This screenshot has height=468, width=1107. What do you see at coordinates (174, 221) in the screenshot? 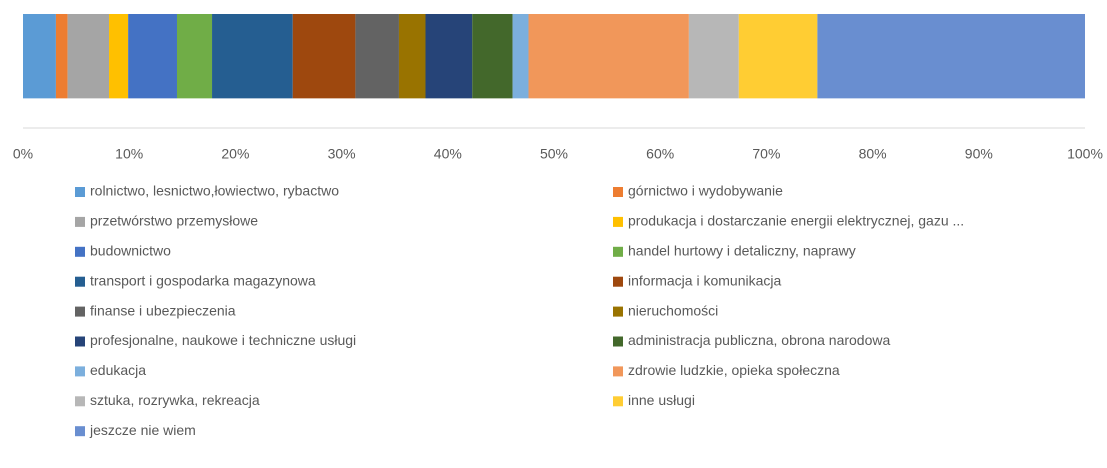
I see `legend-label: przetwórstwo przemysłowe` at bounding box center [174, 221].